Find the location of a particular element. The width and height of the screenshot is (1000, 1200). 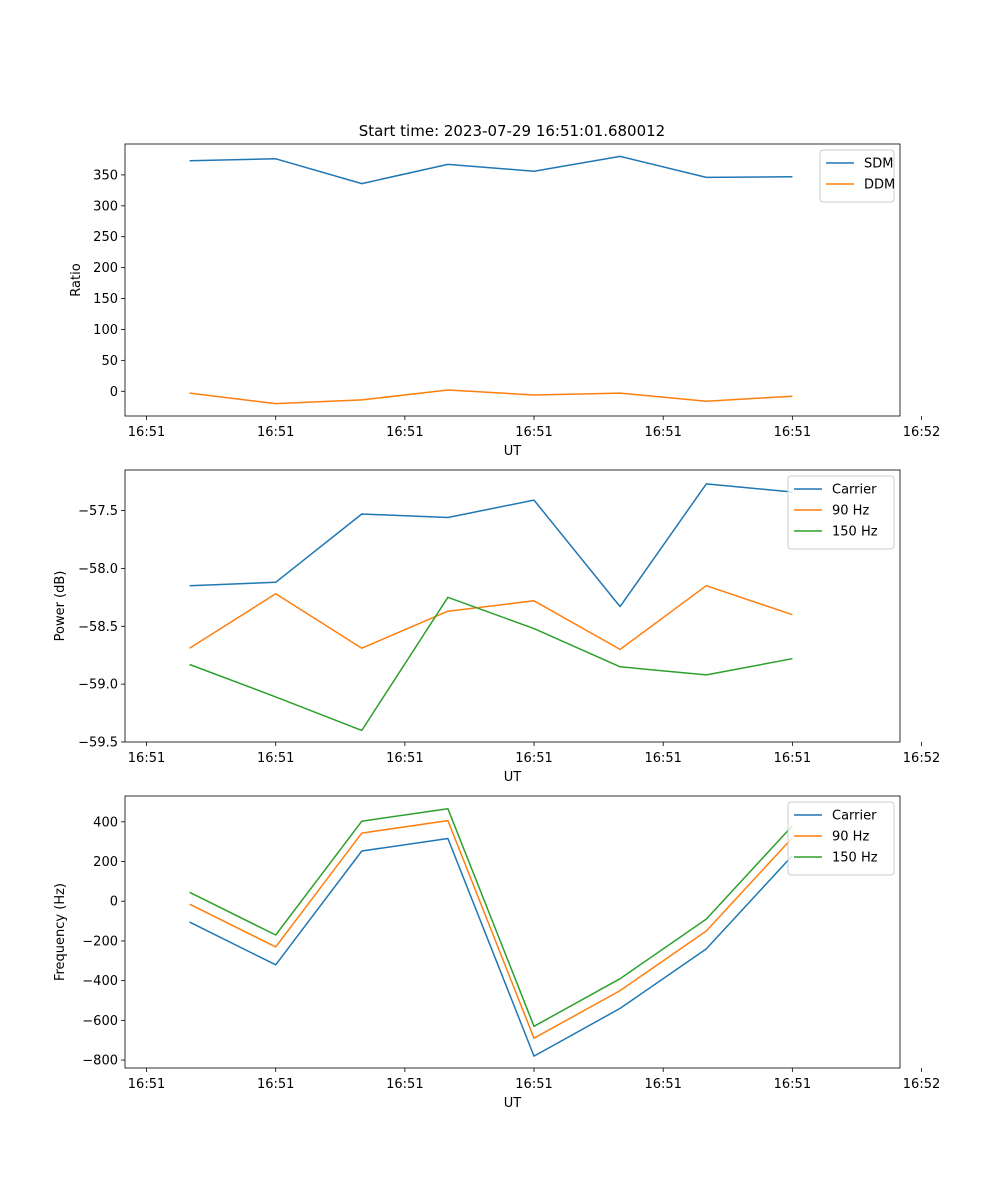

y-axis-label: Ratio is located at coordinates (76, 279).